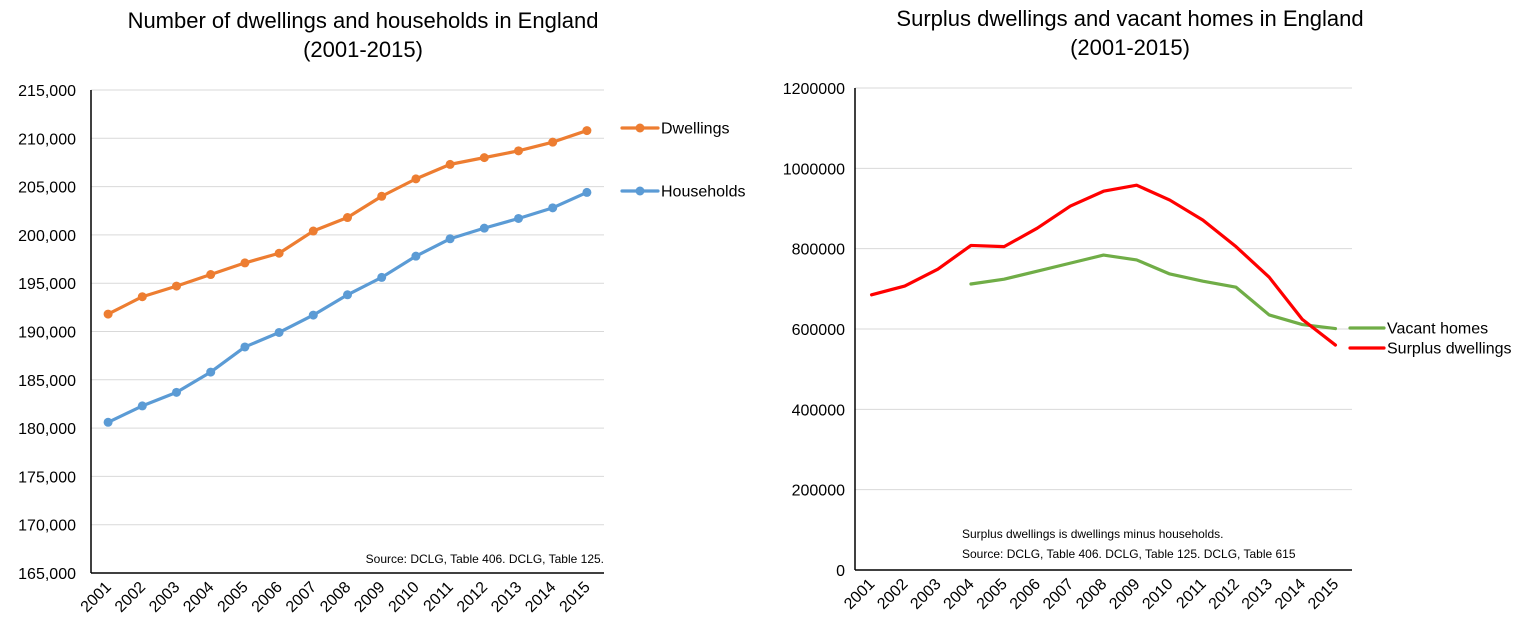 This screenshot has width=1530, height=637. I want to click on y-tick-label: 170,000, so click(47, 526).